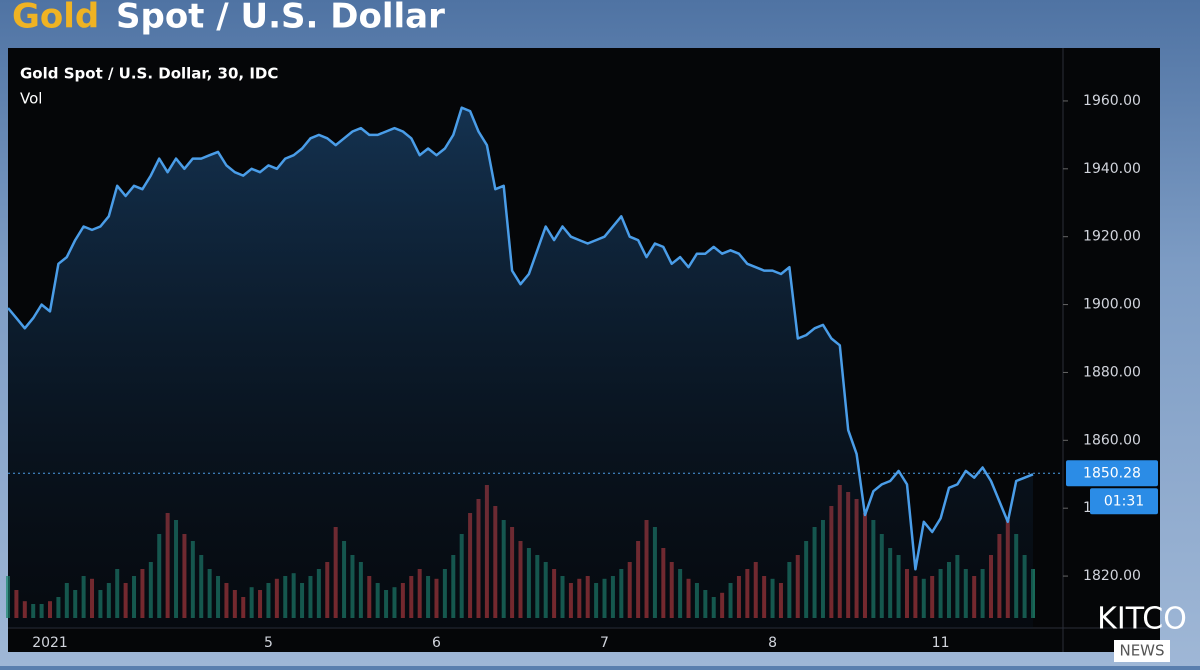 The width and height of the screenshot is (1200, 670). I want to click on logo-sub: NEWS, so click(1141, 651).